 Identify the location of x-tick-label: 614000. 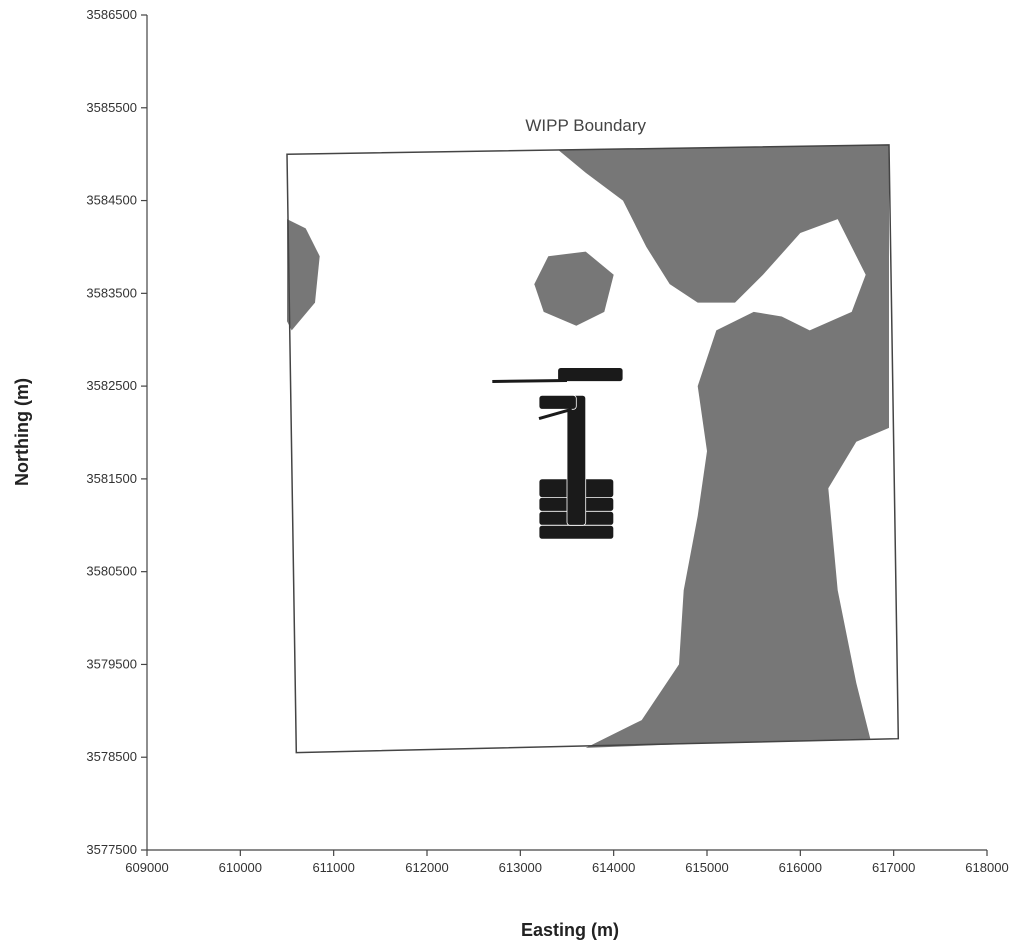
(613, 867).